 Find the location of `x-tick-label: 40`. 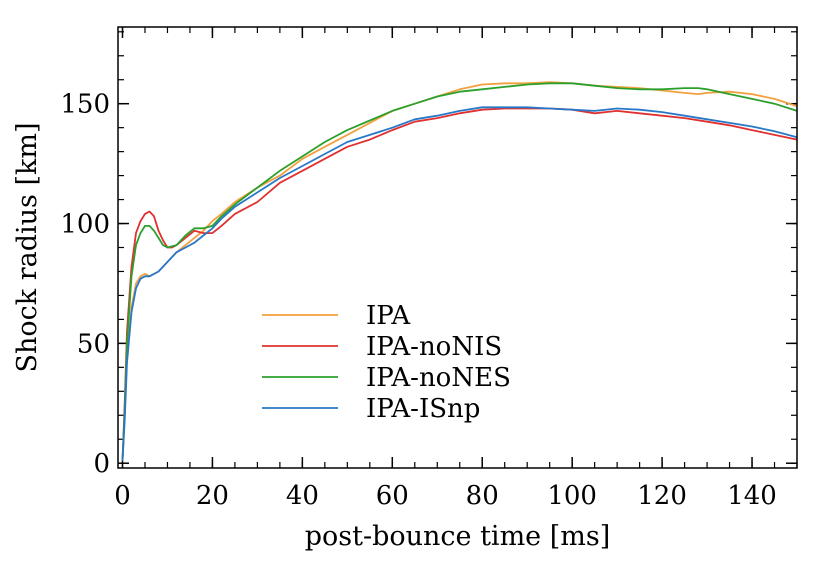

x-tick-label: 40 is located at coordinates (302, 496).